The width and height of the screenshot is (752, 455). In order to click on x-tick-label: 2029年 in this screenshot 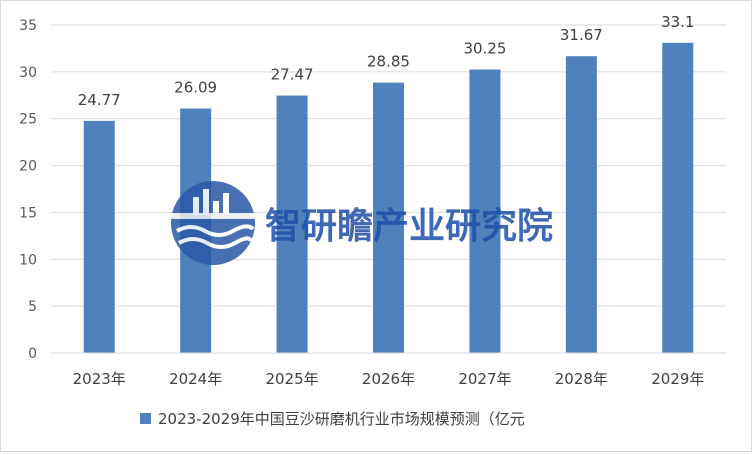, I will do `click(677, 379)`.